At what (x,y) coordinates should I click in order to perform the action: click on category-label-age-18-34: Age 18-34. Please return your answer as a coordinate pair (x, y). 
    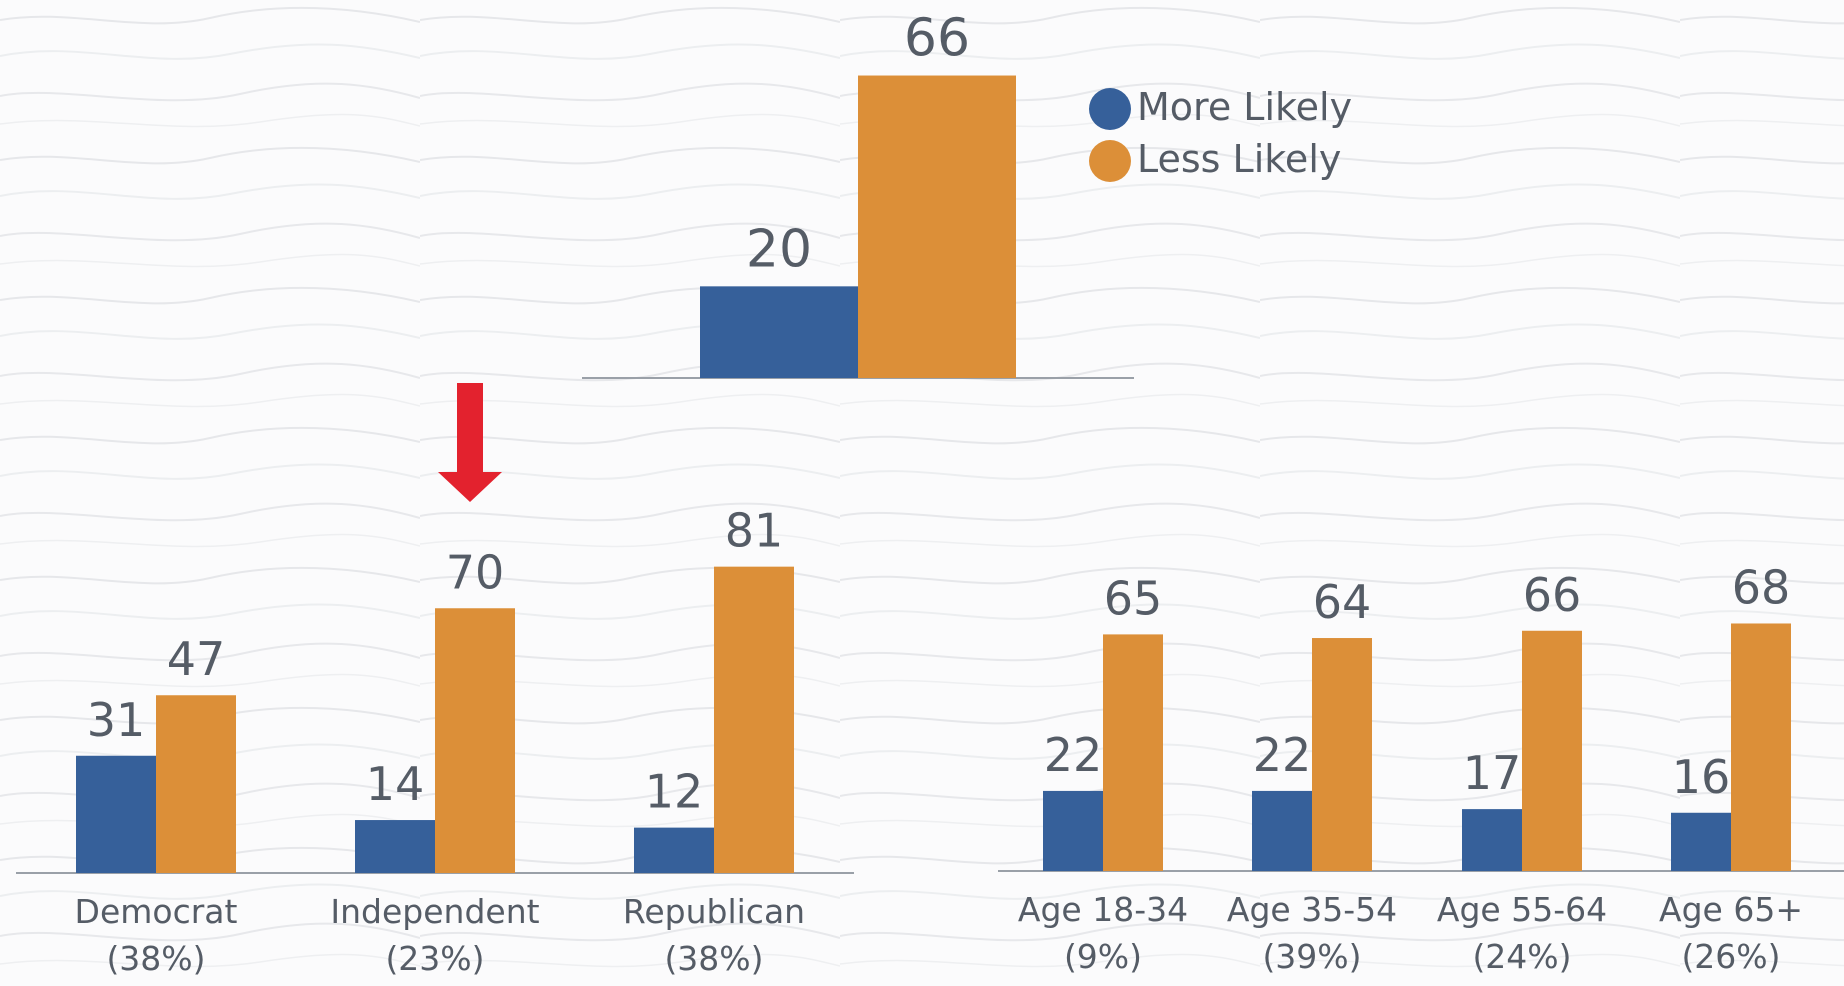
    Looking at the image, I should click on (1103, 909).